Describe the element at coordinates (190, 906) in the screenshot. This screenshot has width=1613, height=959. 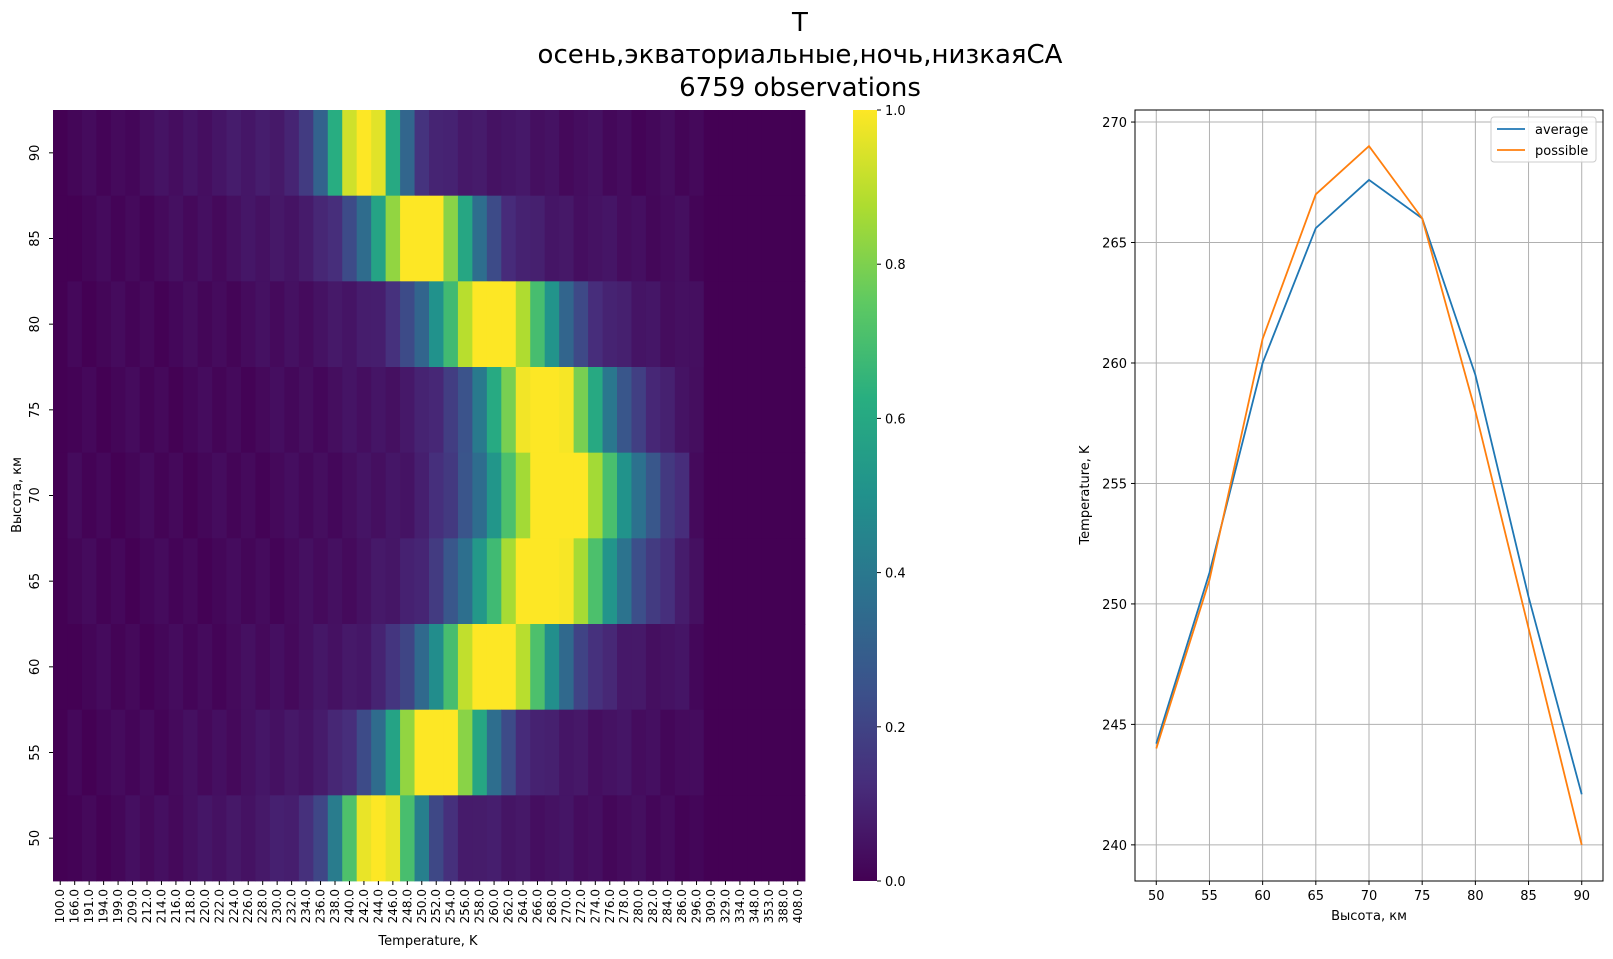
I see `heatmap-x-tick-label: 218.0` at that location.